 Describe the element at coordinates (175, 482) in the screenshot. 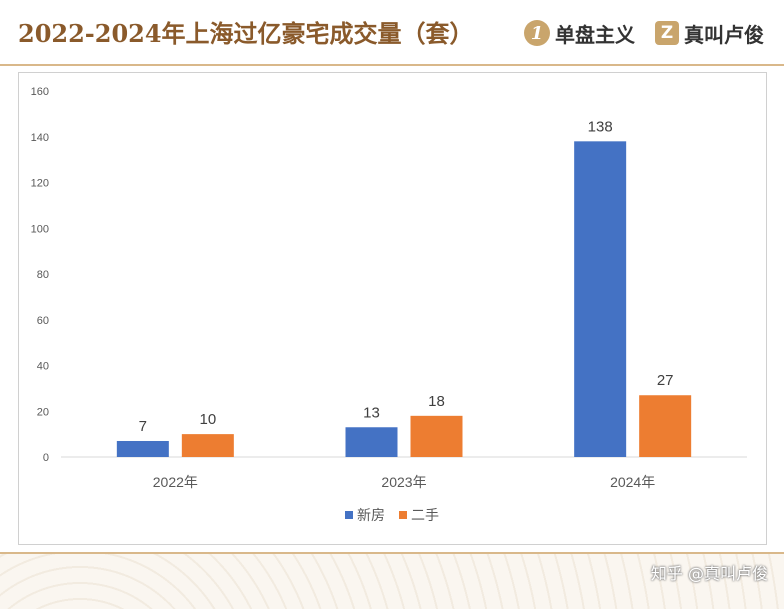

I see `x-tick-label: 2022年` at that location.